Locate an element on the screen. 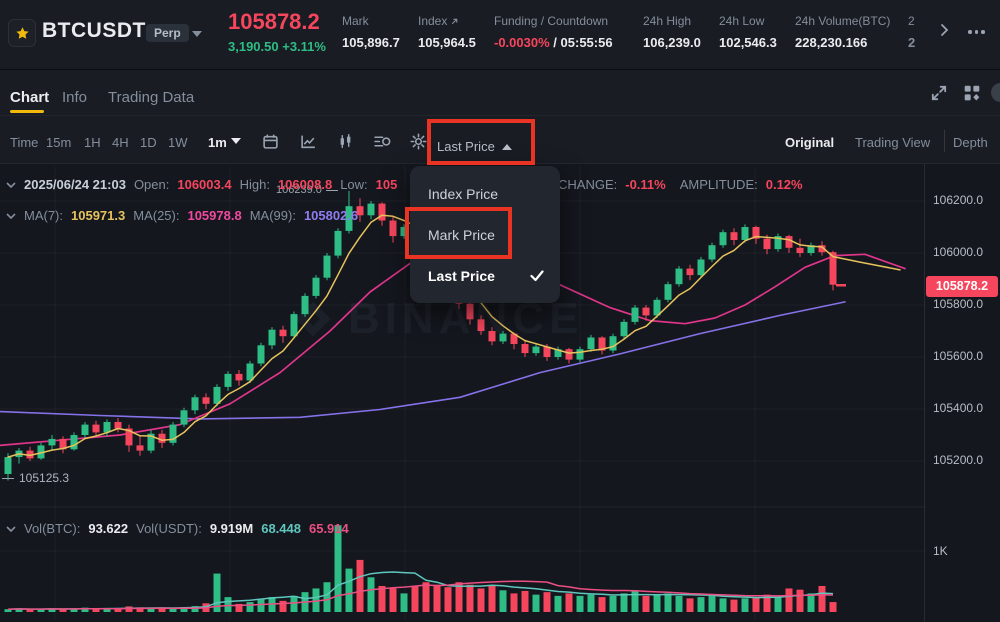  expand-icon is located at coordinates (939, 95).